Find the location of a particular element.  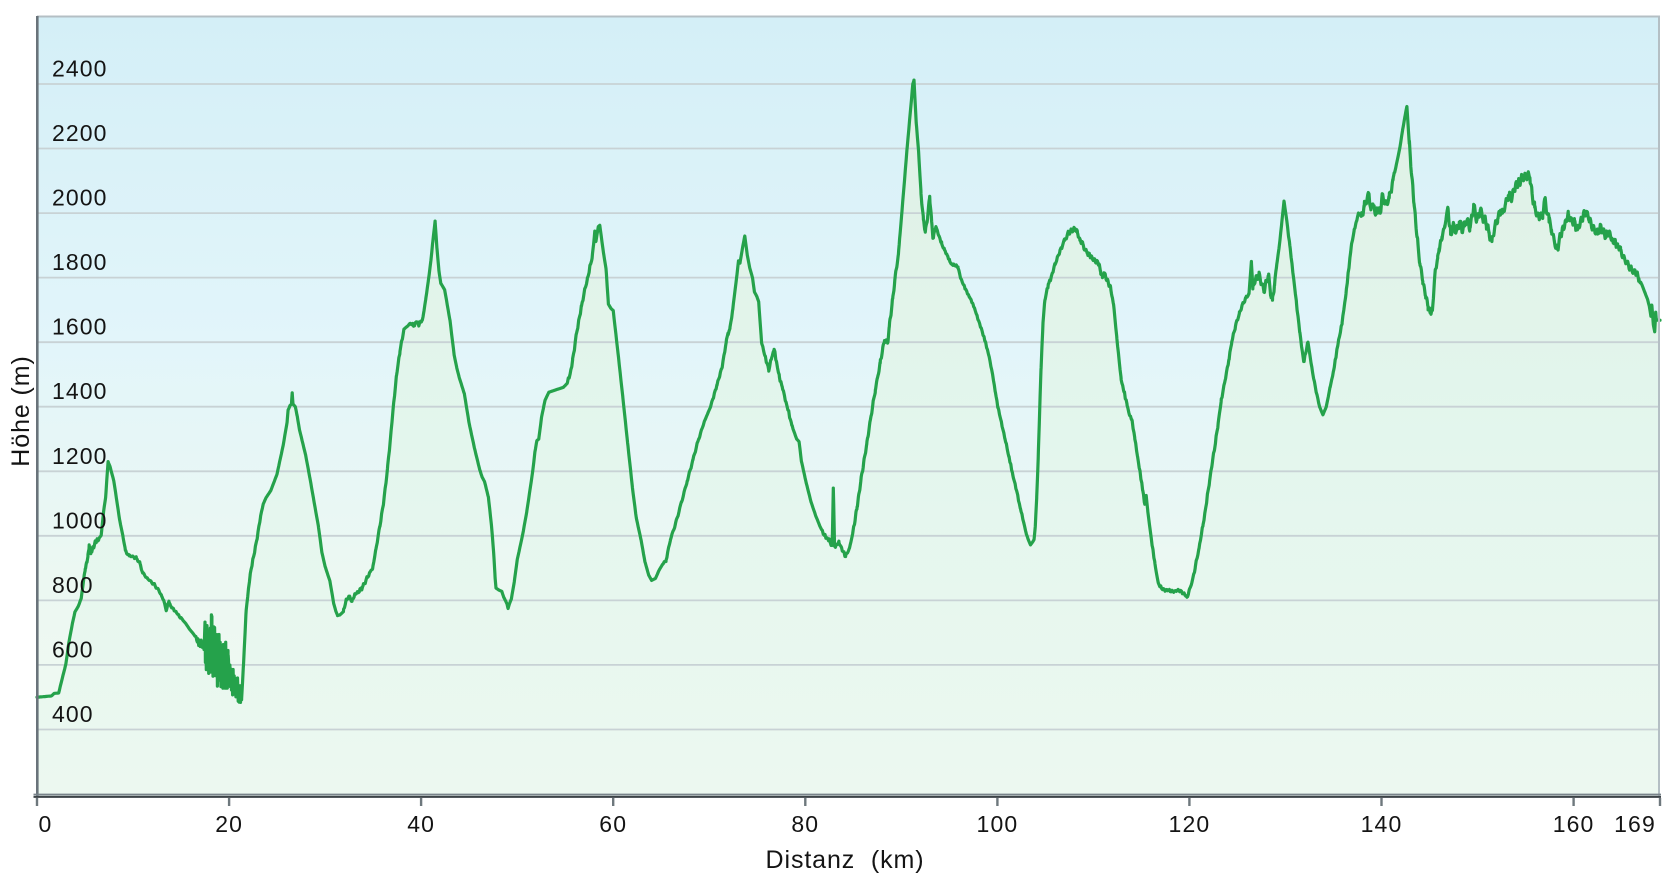

svg-text: 400 is located at coordinates (73, 714).